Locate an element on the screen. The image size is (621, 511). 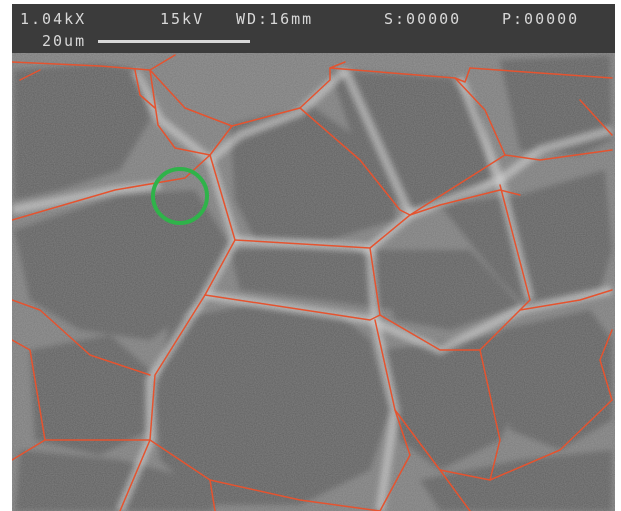
scale-bar is located at coordinates (174, 41).